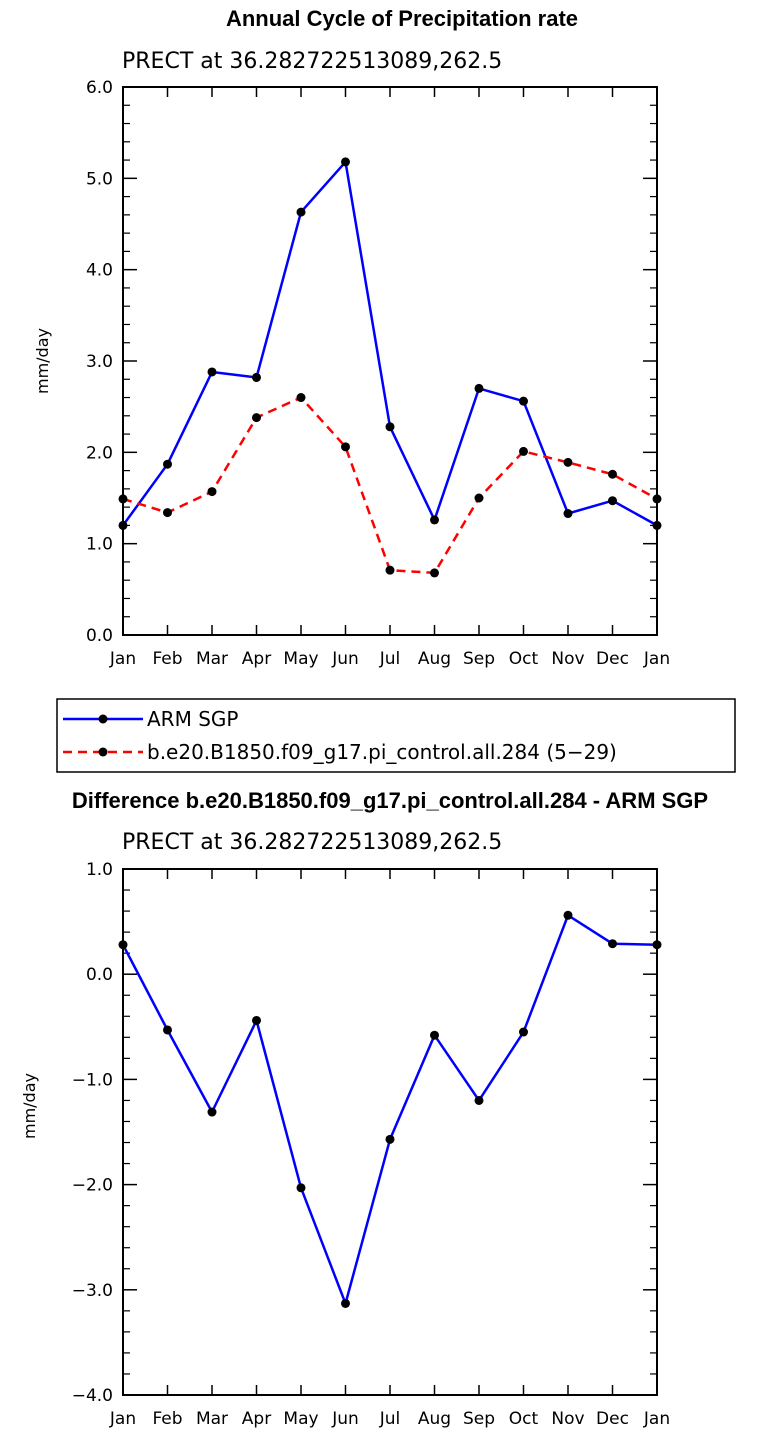 Image resolution: width=778 pixels, height=1449 pixels. I want to click on chart1-x-tick-label: Jul, so click(390, 659).